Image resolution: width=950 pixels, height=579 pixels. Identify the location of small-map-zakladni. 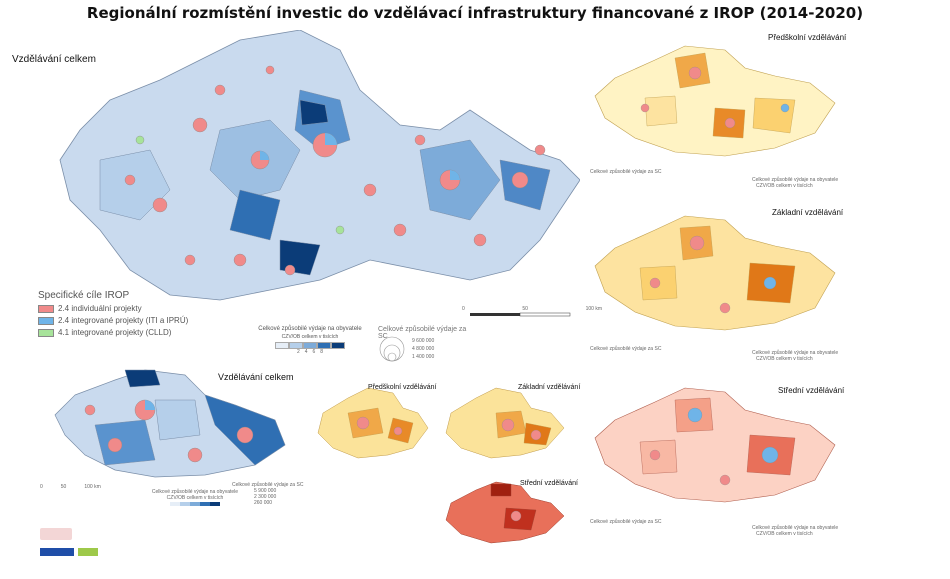
(505, 423).